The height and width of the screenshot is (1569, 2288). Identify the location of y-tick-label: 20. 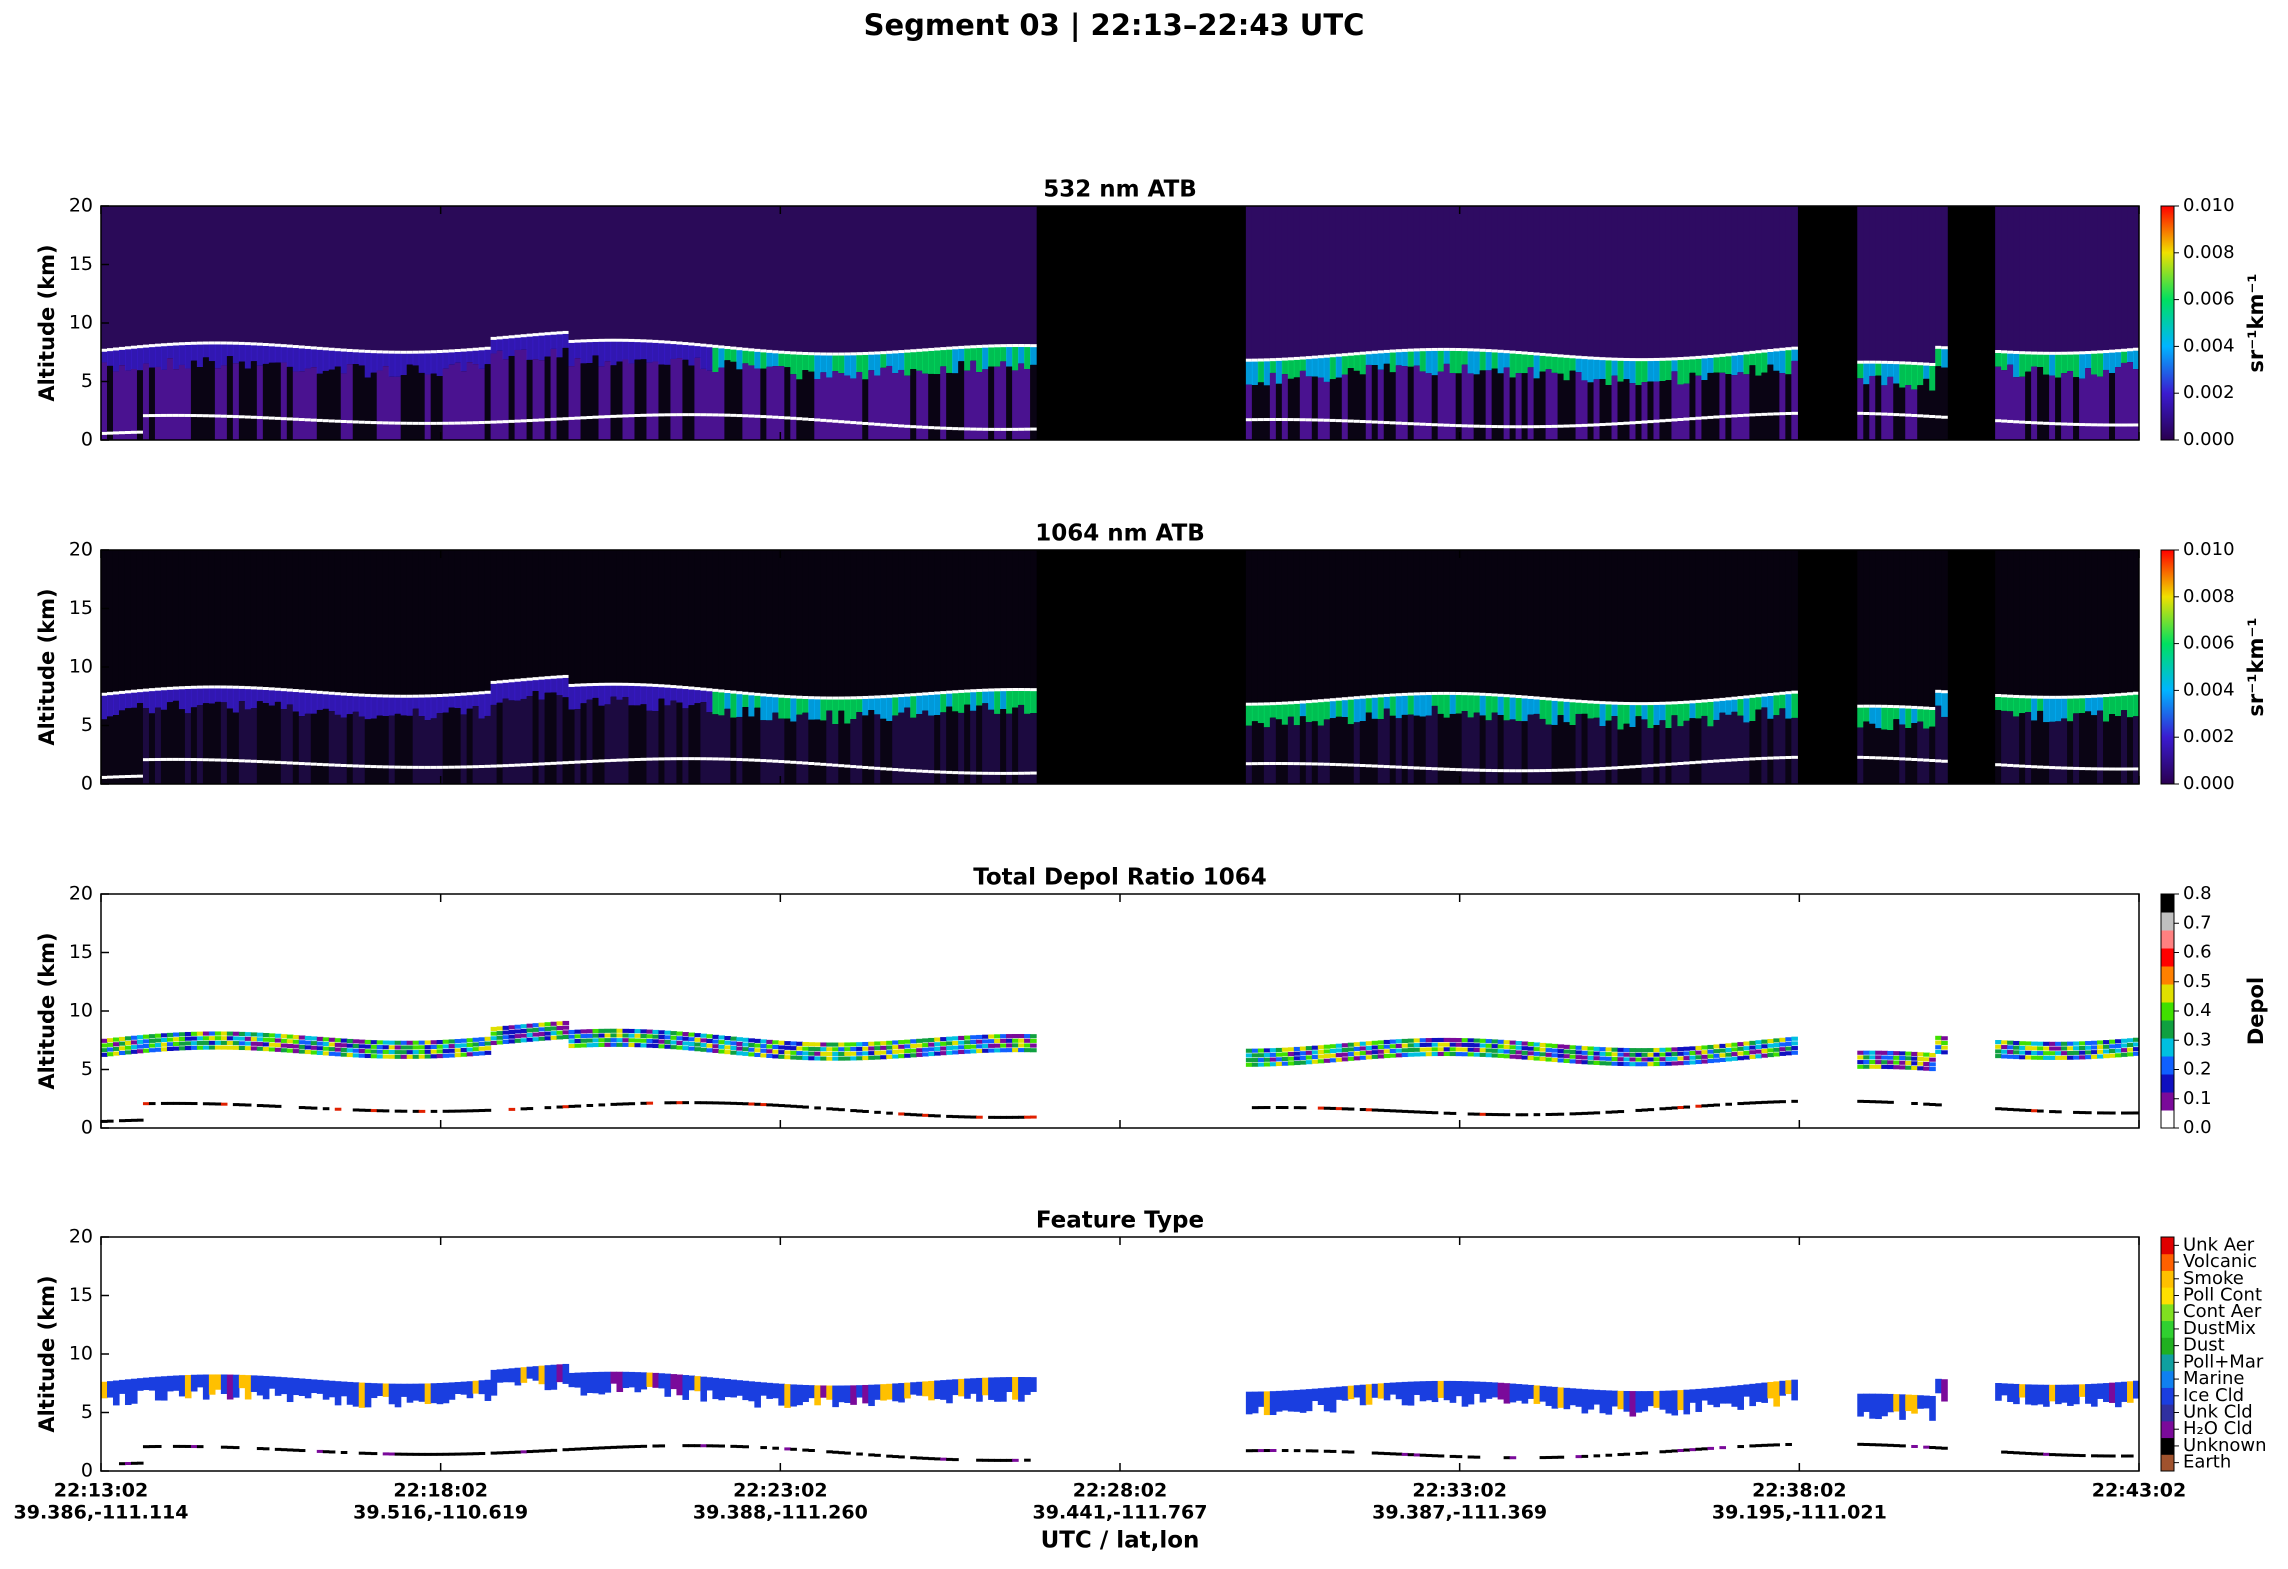
(81, 550).